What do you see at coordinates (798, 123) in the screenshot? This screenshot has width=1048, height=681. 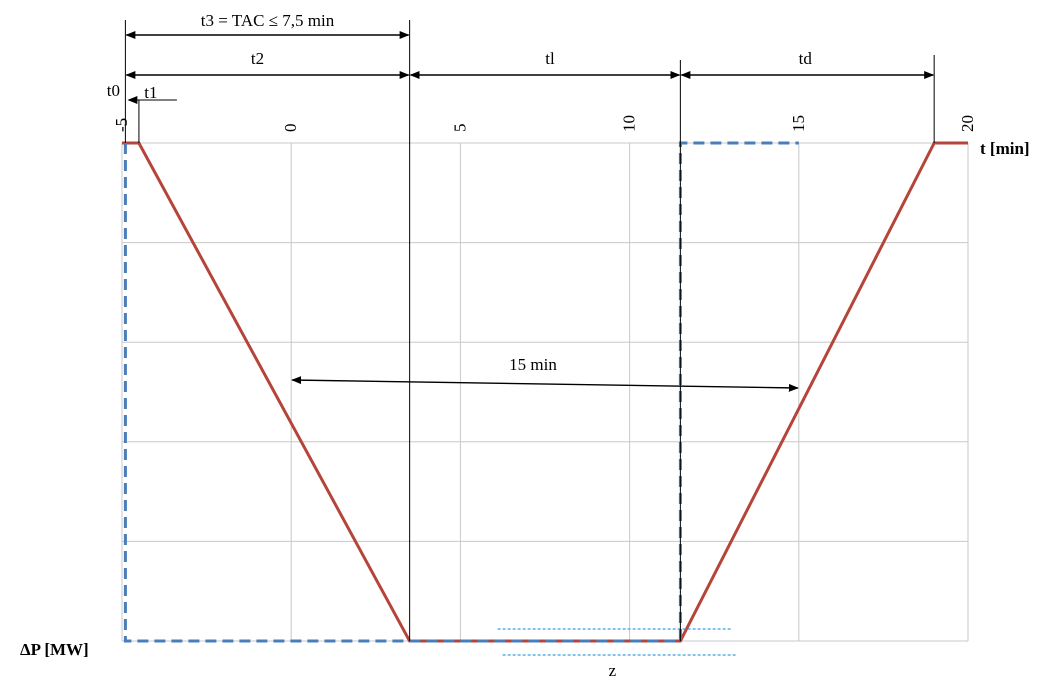 I see `x-tick-label: 15` at bounding box center [798, 123].